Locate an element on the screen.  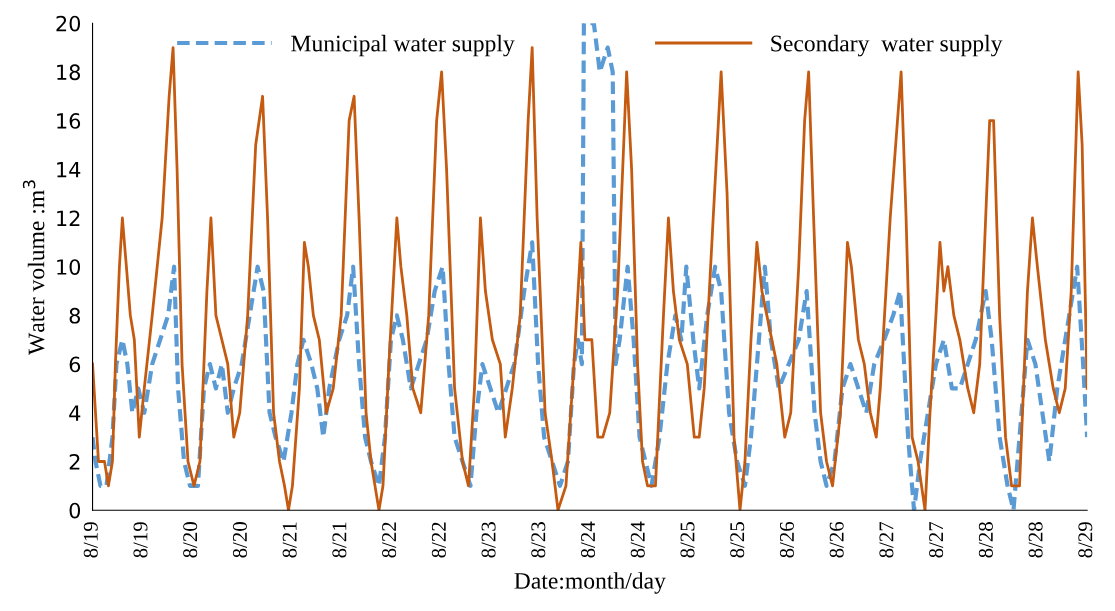
y-tick-label: 10 is located at coordinates (69, 267).